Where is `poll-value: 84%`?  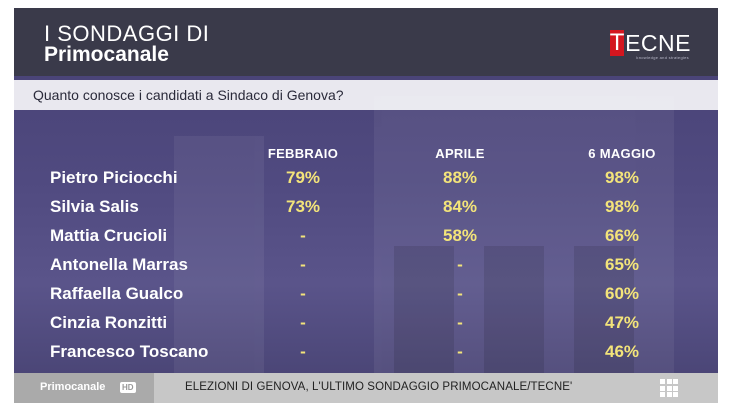 poll-value: 84% is located at coordinates (460, 206).